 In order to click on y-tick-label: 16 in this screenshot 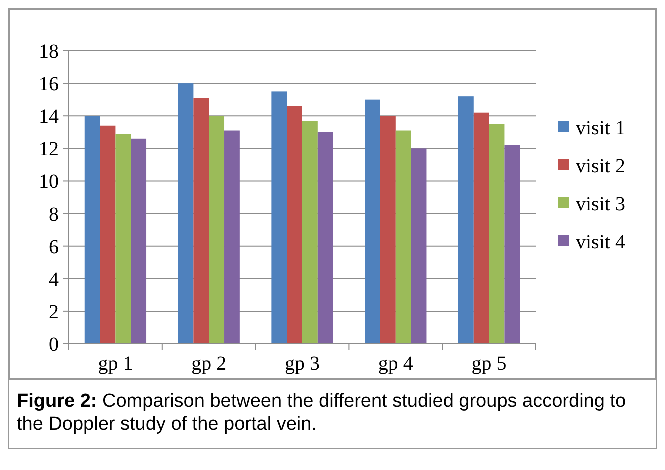, I will do `click(49, 85)`.